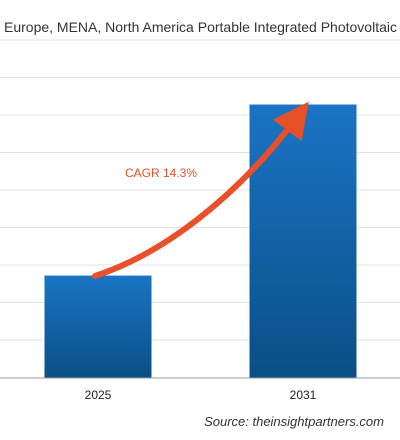  Describe the element at coordinates (98, 326) in the screenshot. I see `bar-2025` at that location.